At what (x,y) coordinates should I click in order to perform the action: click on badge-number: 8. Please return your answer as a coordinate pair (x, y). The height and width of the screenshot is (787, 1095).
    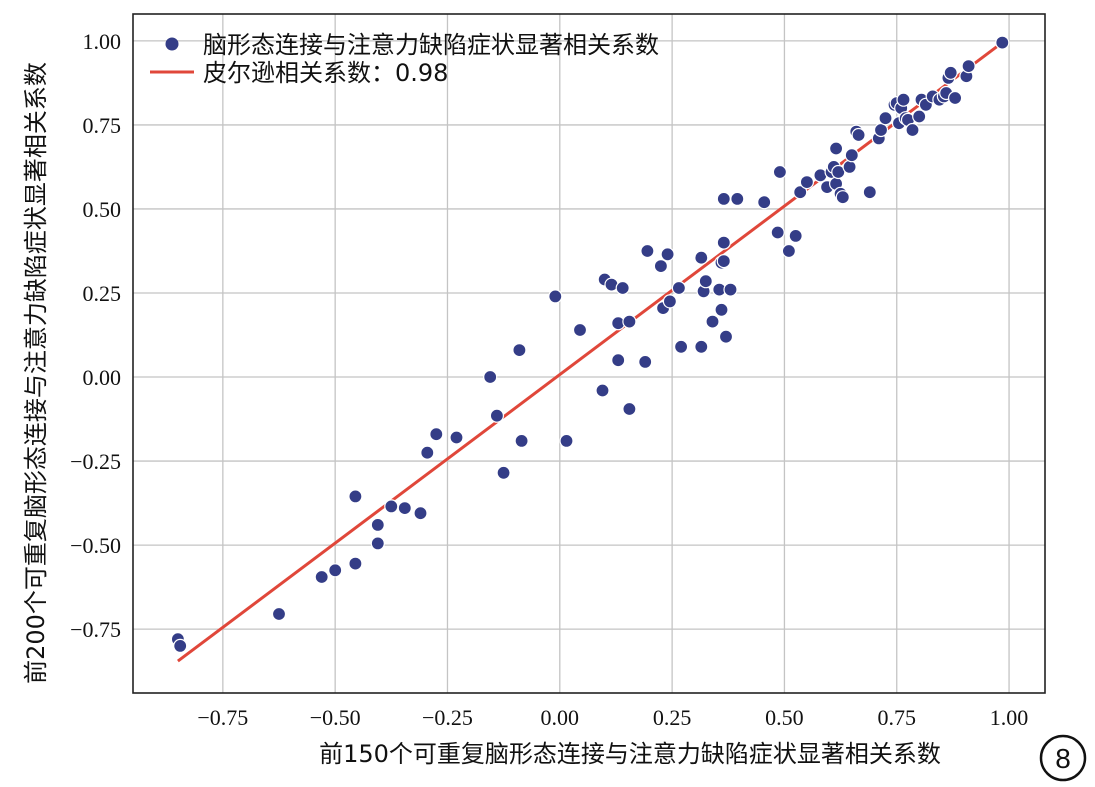
    Looking at the image, I should click on (1063, 758).